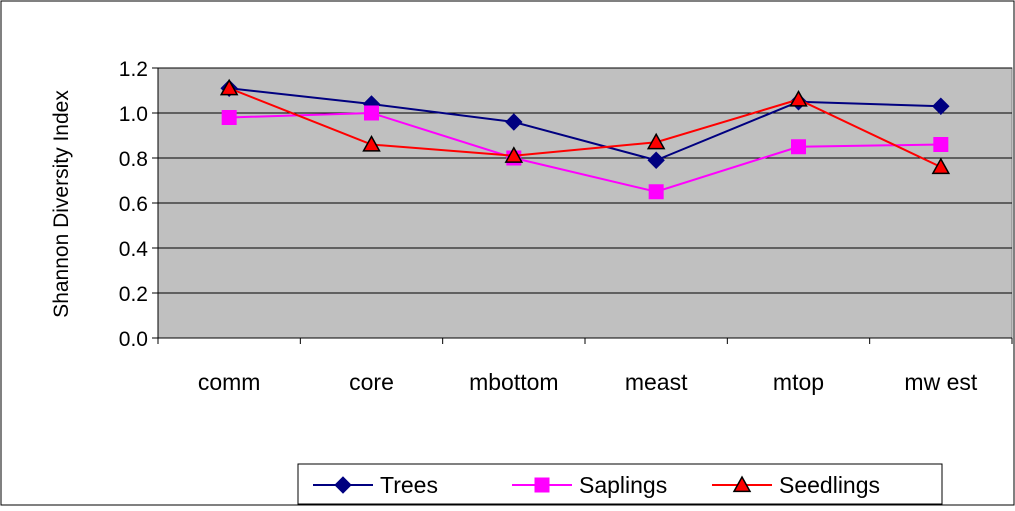 The height and width of the screenshot is (511, 1015). I want to click on x-tick-label: comm, so click(229, 382).